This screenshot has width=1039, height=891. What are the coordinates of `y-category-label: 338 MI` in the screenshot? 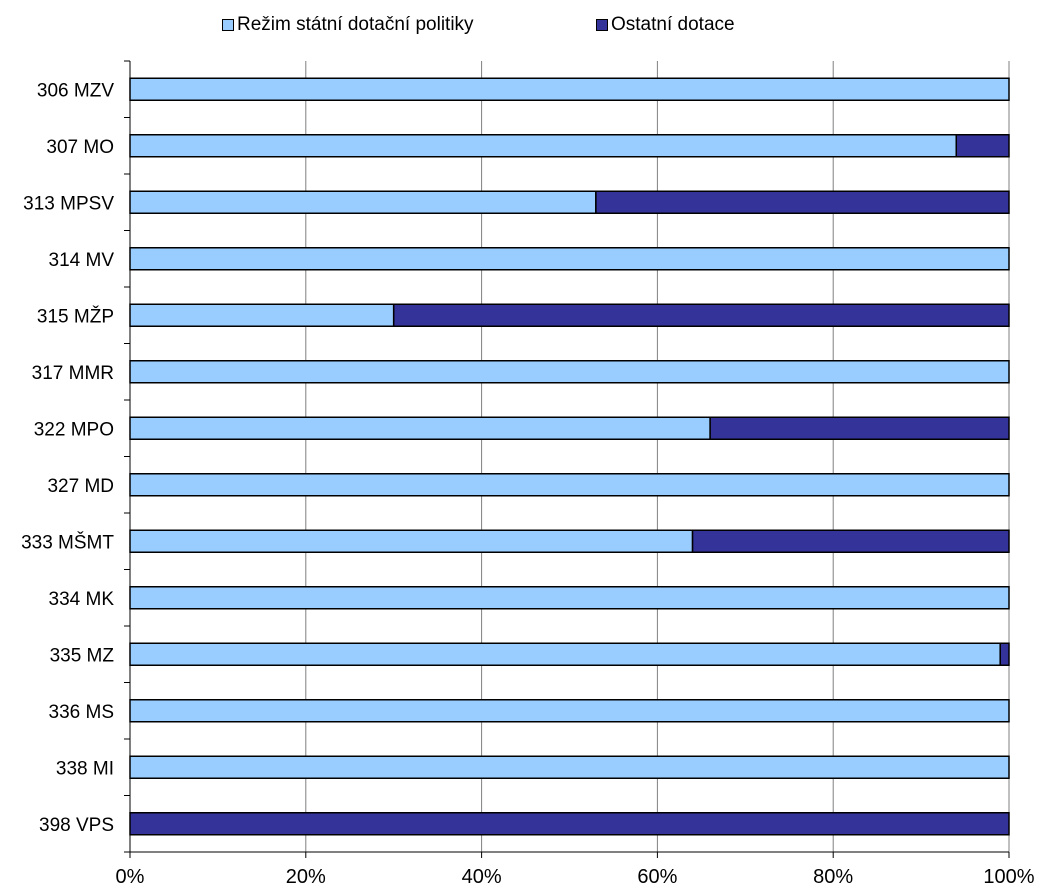 It's located at (85, 768).